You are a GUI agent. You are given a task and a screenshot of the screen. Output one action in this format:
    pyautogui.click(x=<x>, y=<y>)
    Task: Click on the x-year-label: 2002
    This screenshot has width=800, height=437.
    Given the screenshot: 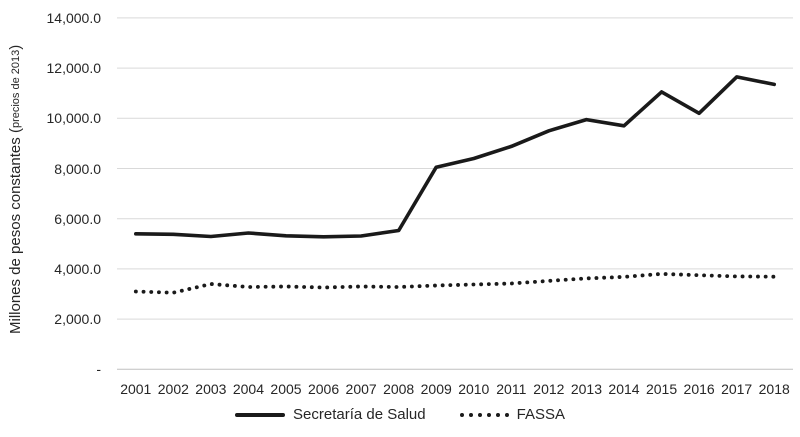 What is the action you would take?
    pyautogui.click(x=173, y=389)
    